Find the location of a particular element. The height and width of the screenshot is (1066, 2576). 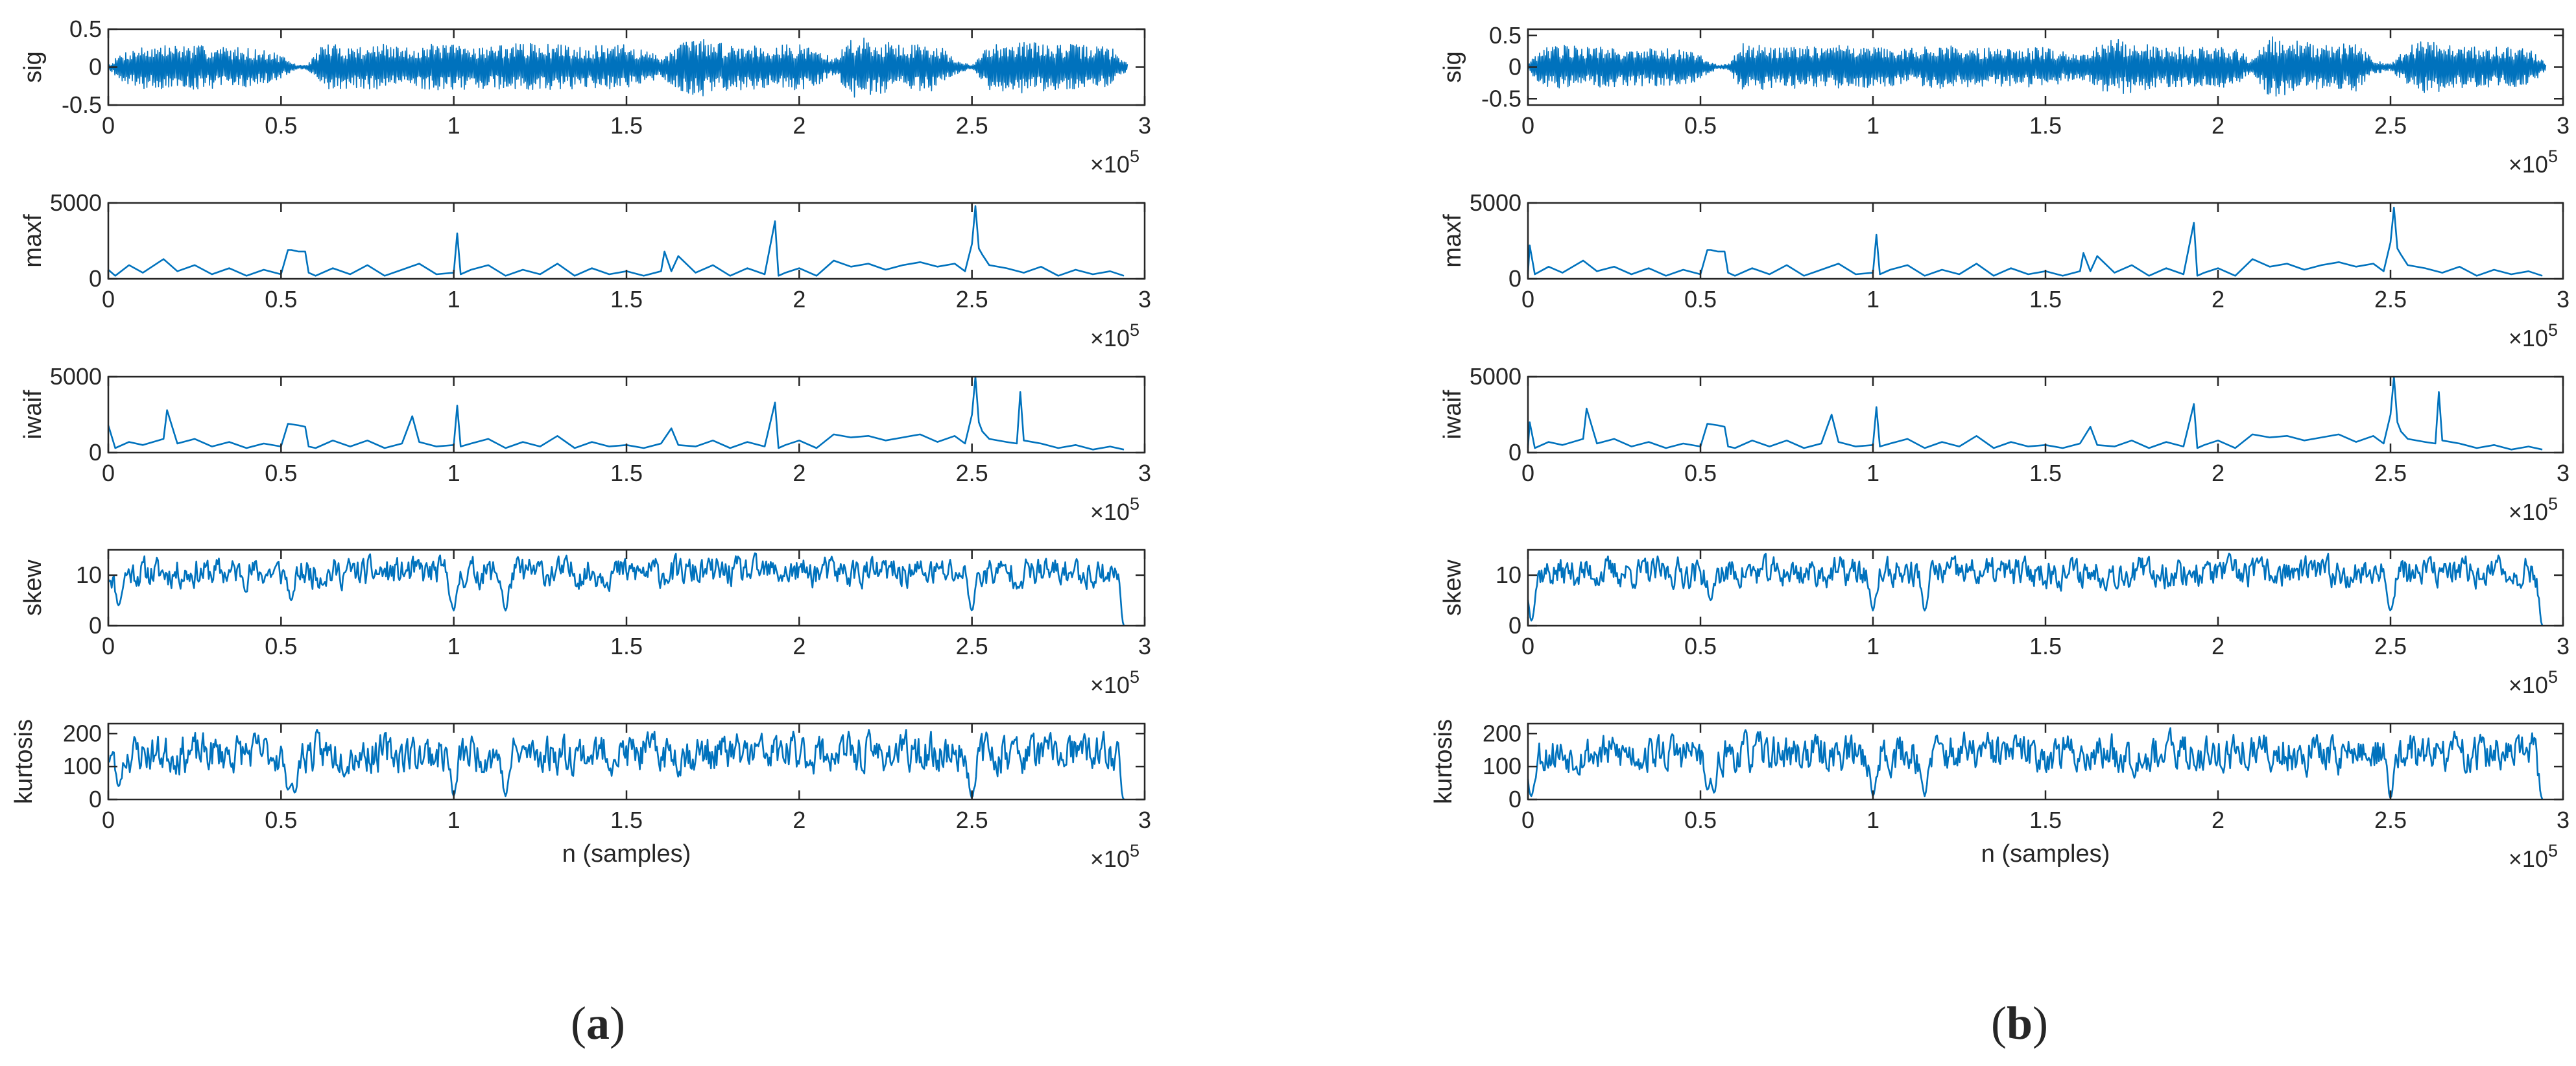

x-tick-label-sig-5: 2.5 is located at coordinates (2390, 125).